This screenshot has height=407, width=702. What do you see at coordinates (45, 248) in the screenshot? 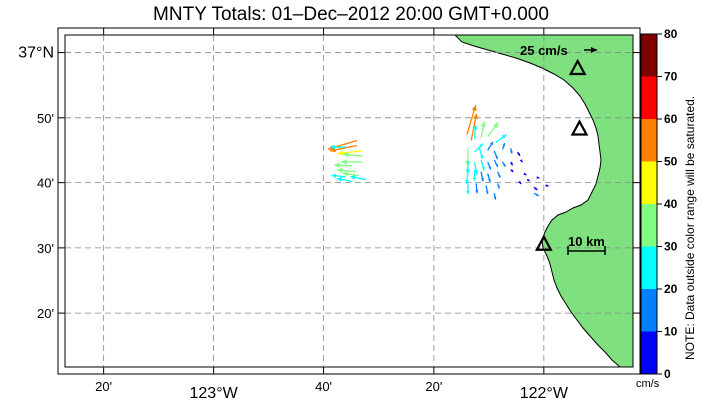
I see `y-tick-label: 30'` at bounding box center [45, 248].